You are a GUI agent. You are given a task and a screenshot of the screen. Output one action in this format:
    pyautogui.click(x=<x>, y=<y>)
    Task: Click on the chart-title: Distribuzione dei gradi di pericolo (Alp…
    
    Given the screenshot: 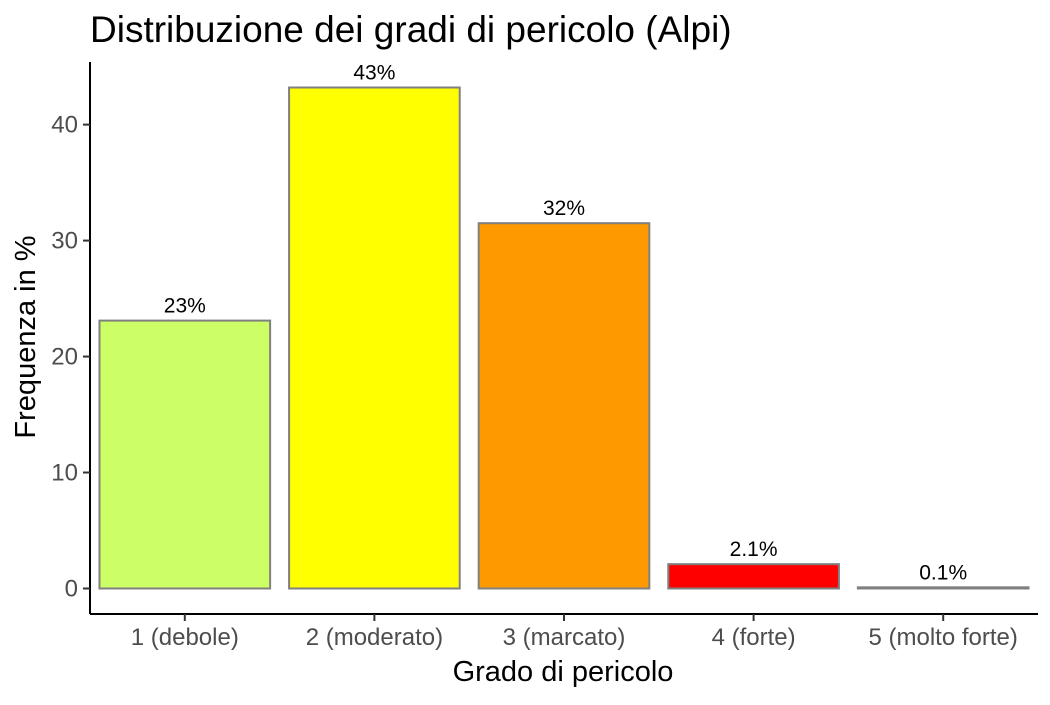 What is the action you would take?
    pyautogui.click(x=411, y=29)
    